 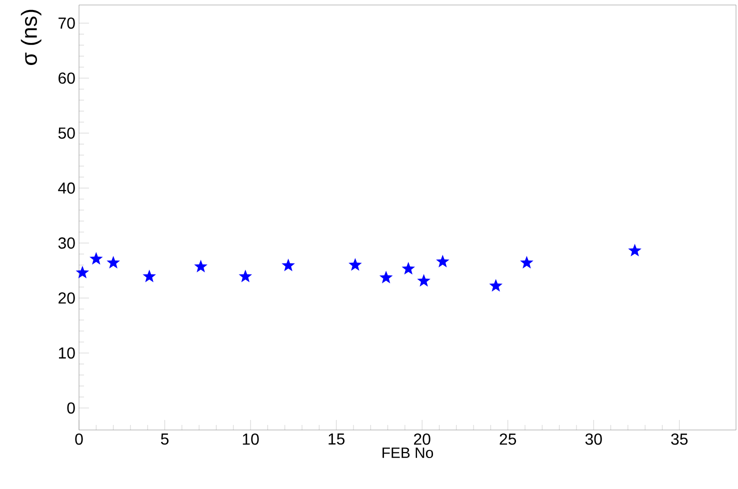 I want to click on y-tick-label: 10, so click(x=66, y=353).